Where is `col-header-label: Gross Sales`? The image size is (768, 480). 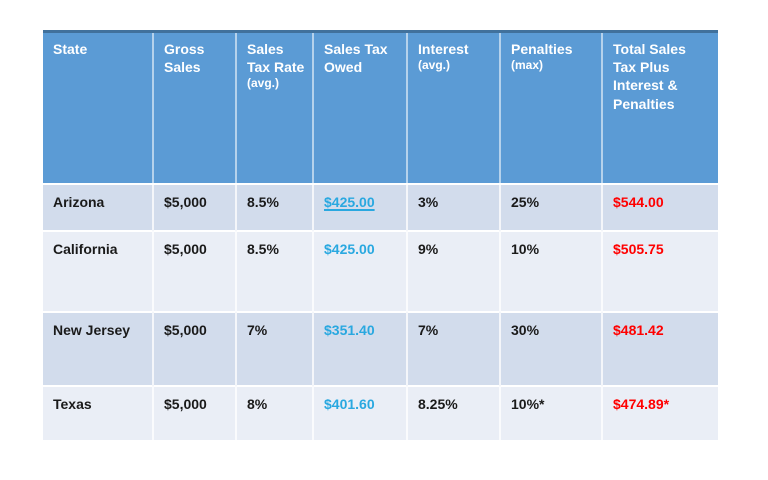
col-header-label: Gross Sales is located at coordinates (184, 58).